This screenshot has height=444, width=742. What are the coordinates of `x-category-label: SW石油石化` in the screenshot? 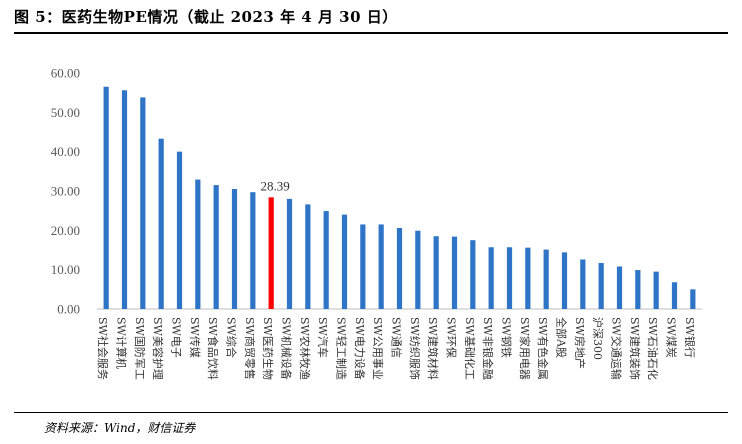 It's located at (653, 348).